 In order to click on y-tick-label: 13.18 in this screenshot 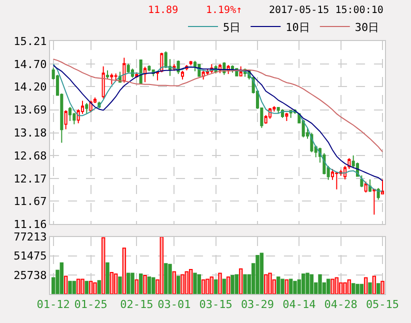, I will do `click(30, 133)`.